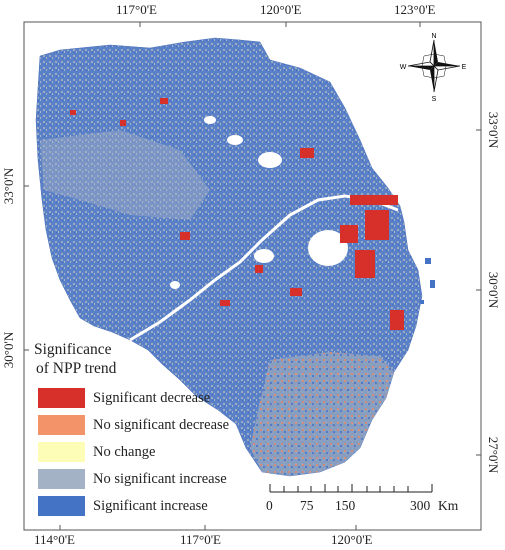 This screenshot has height=550, width=505. I want to click on scale-label-150: 150, so click(345, 505).